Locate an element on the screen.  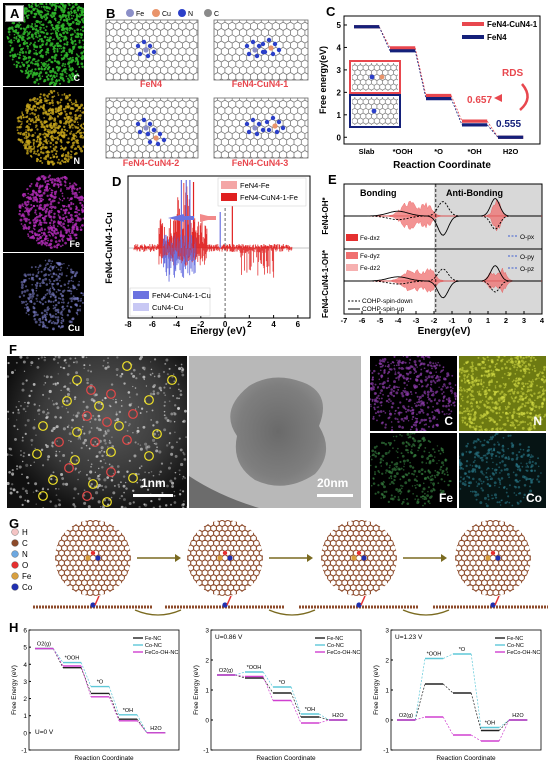
legend-b-n: N is located at coordinates (190, 14).